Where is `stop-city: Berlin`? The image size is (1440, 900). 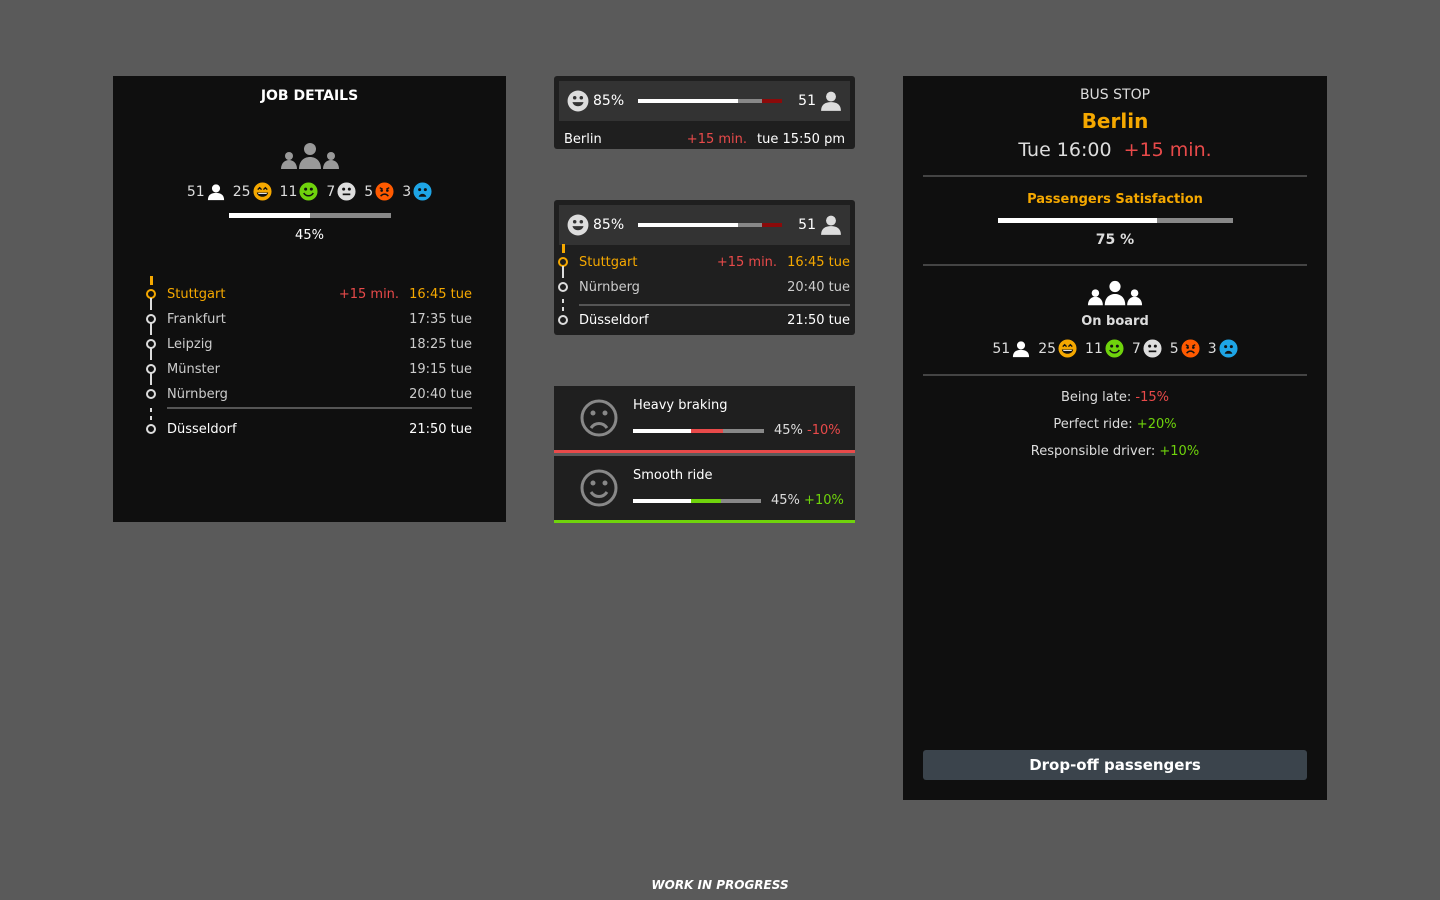 stop-city: Berlin is located at coordinates (1115, 121).